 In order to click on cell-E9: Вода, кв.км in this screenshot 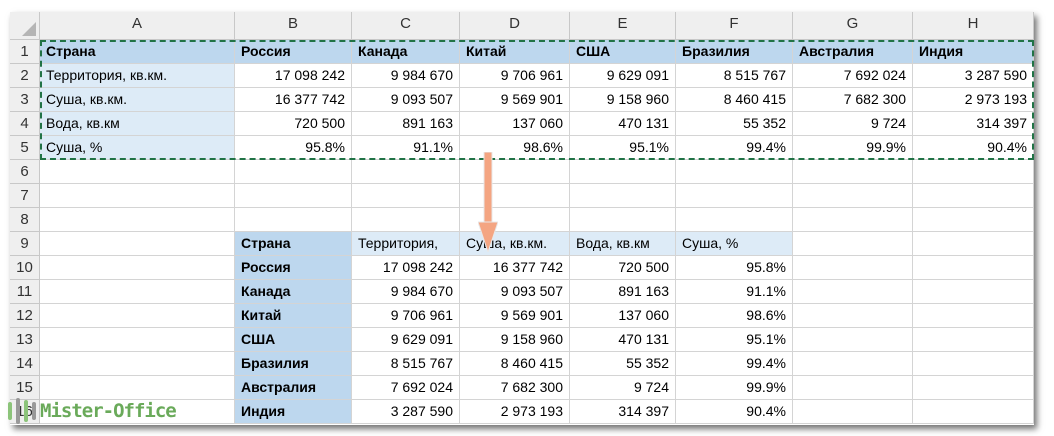, I will do `click(623, 244)`.